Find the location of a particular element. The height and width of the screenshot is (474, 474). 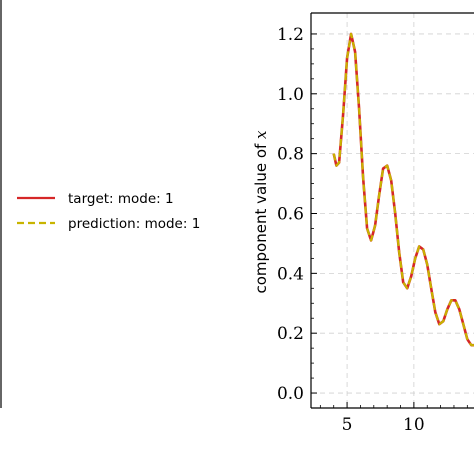

legend-label-target: target: mode: 1 is located at coordinates (121, 199).